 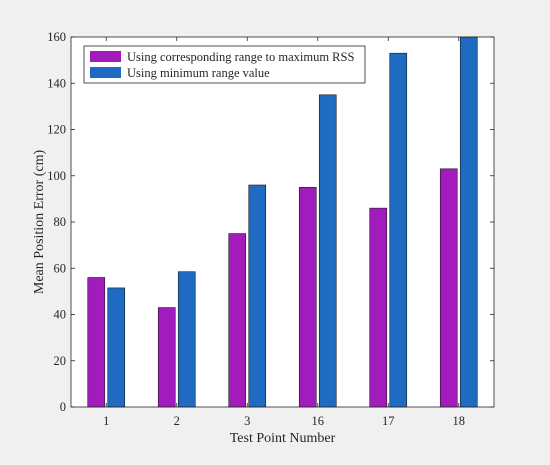 I want to click on legend-label-series-1: Using corresponding range to maximum RSS, so click(x=240, y=57).